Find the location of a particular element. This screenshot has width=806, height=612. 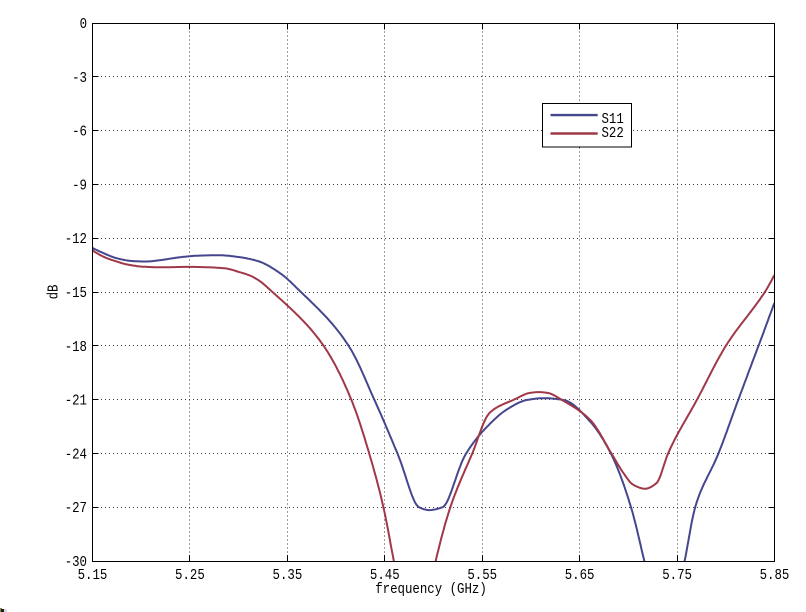

svg-text: -21 is located at coordinates (76, 402).